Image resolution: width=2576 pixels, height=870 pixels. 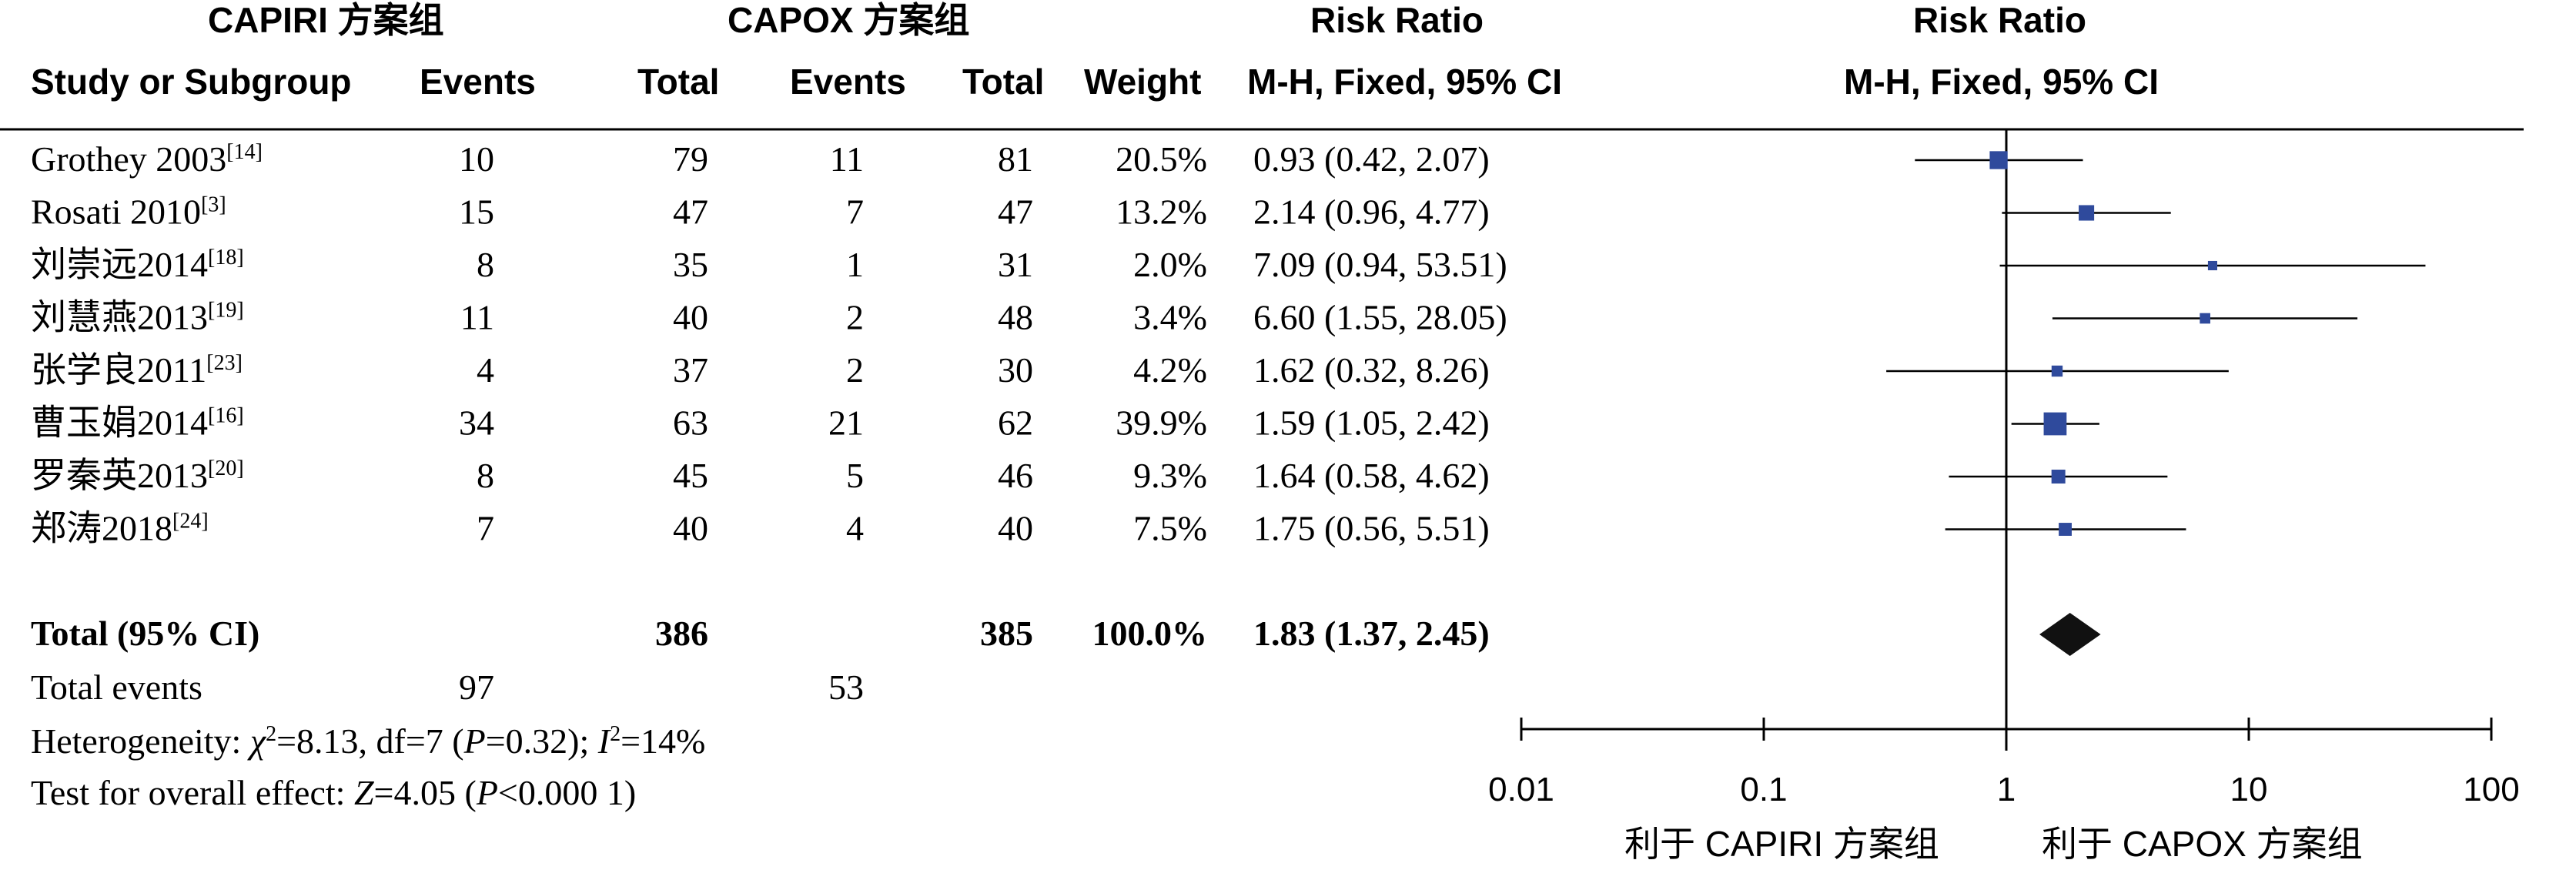 I want to click on cell-events-b: 5, so click(x=855, y=475).